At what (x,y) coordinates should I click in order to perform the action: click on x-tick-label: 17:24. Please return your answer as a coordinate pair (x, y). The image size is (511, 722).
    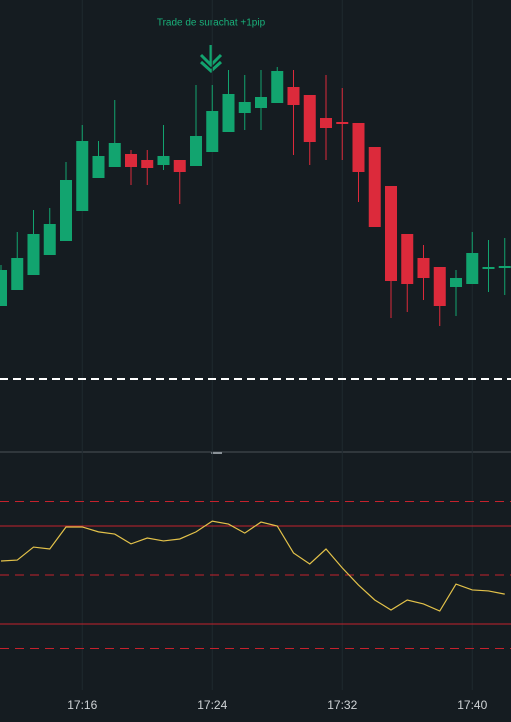
    Looking at the image, I should click on (212, 705).